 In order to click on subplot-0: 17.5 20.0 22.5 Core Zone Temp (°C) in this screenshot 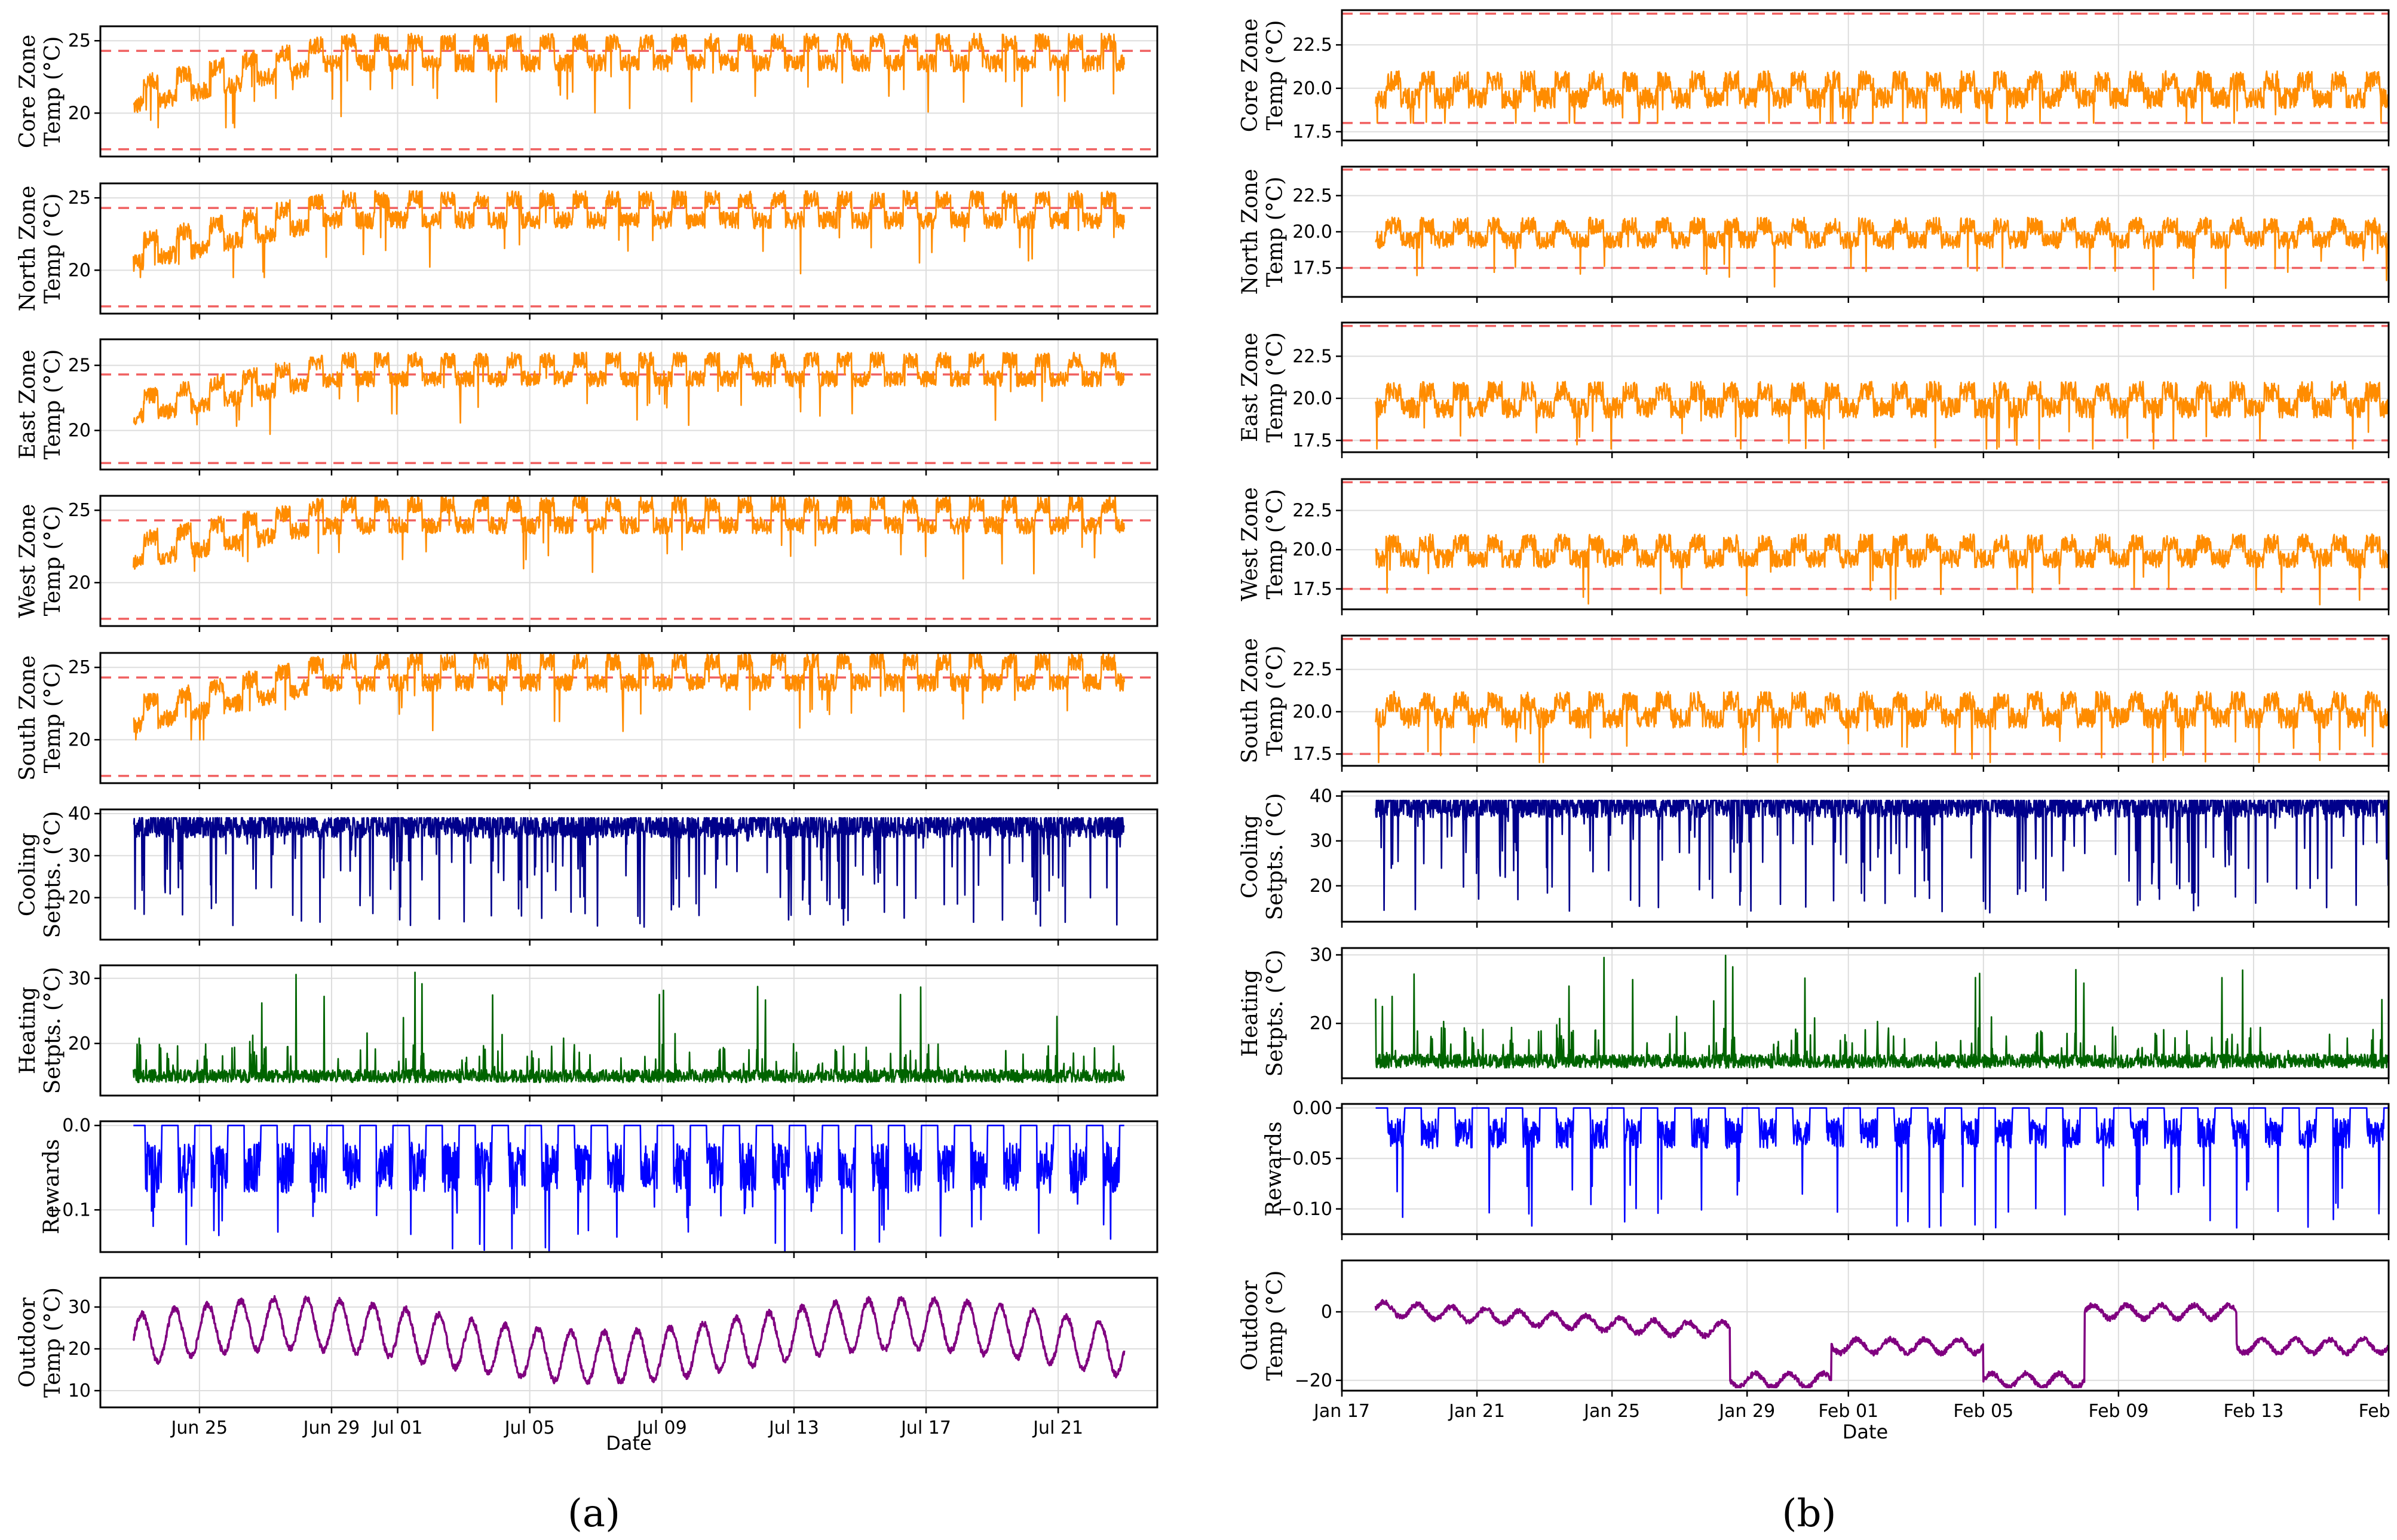, I will do `click(1814, 77)`.